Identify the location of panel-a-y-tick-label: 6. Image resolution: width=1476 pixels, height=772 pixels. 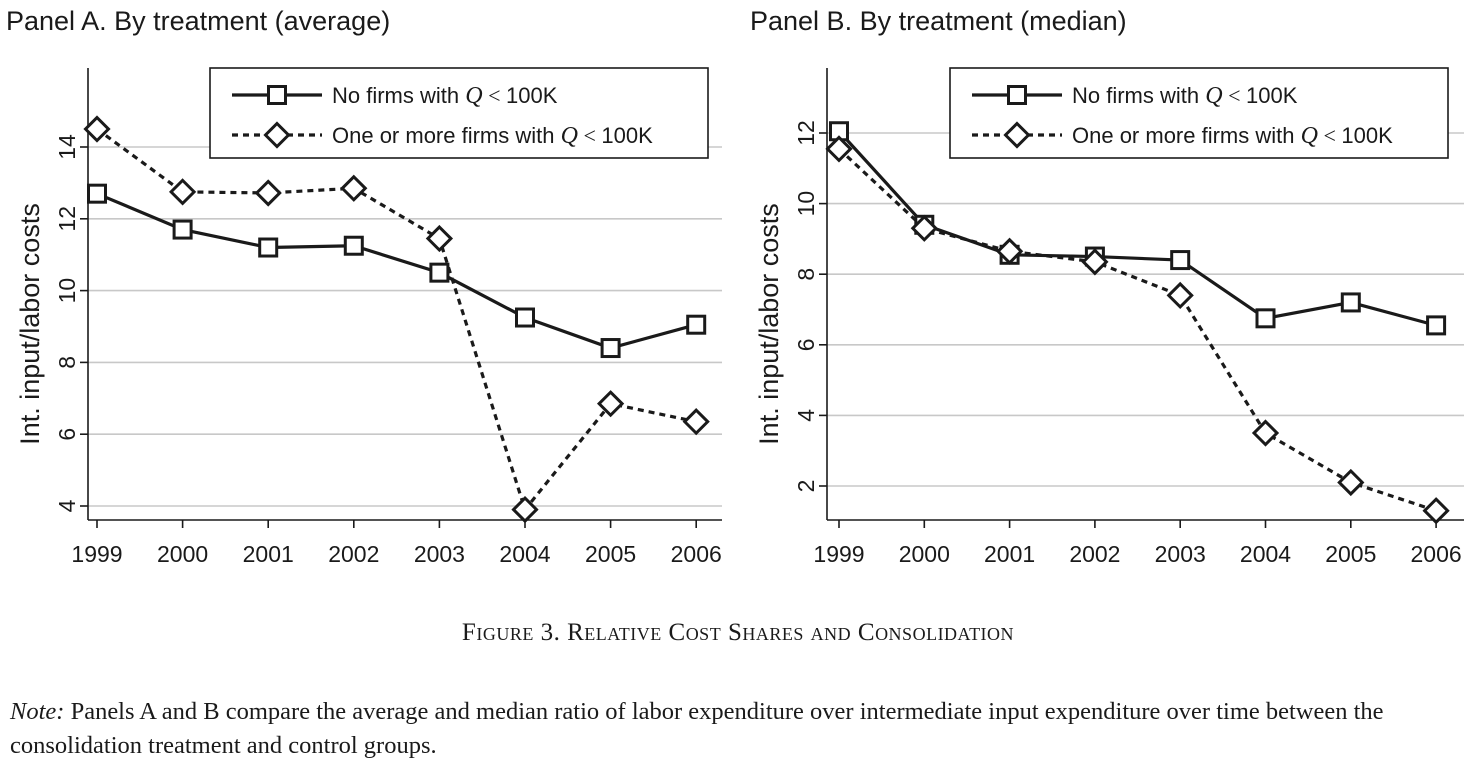
(67, 434).